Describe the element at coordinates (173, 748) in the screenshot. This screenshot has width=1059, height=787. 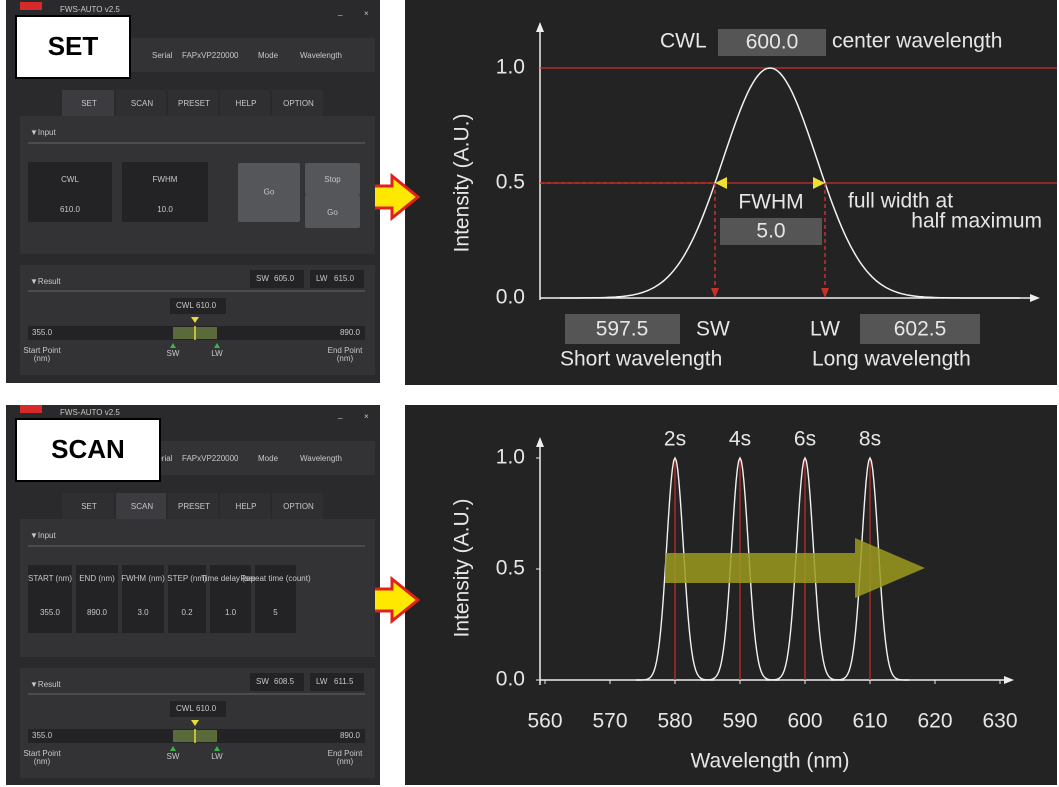
I see `range-marker` at that location.